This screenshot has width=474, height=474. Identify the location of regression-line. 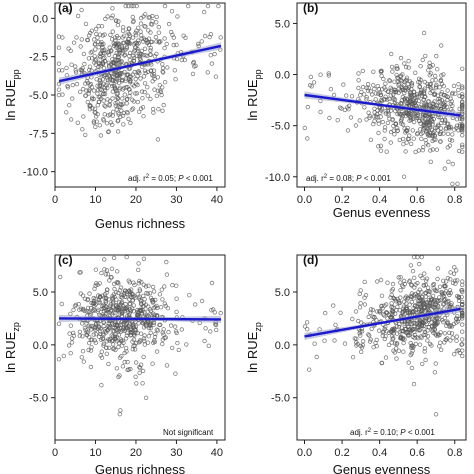
(140, 319).